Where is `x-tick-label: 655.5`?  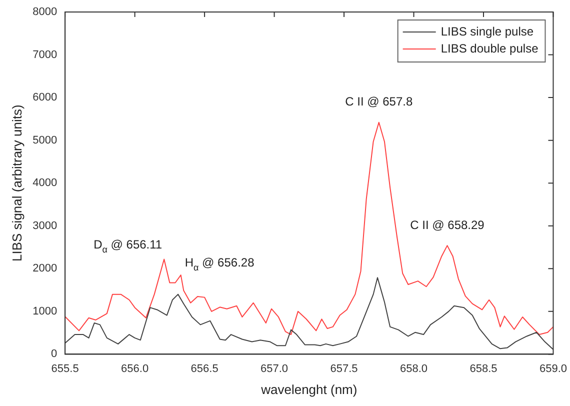
x-tick-label: 655.5 is located at coordinates (65, 368).